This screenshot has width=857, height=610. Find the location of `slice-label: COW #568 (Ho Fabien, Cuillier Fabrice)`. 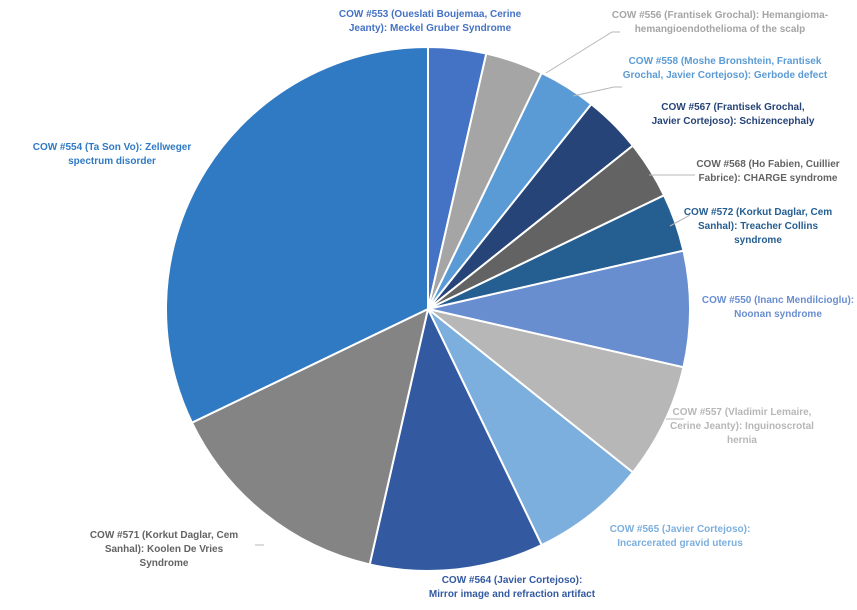

slice-label: COW #568 (Ho Fabien, Cuillier Fabrice) is located at coordinates (767, 171).